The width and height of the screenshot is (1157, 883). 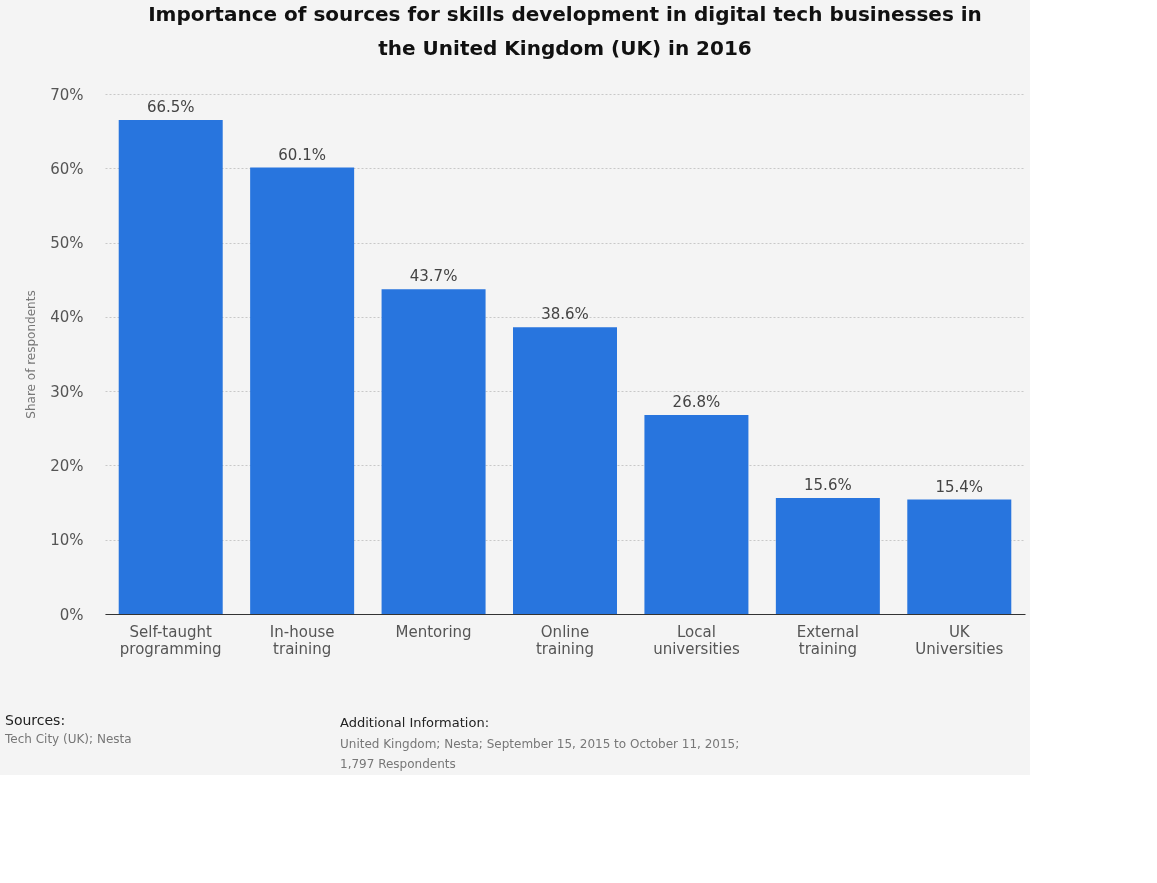 What do you see at coordinates (31, 354) in the screenshot?
I see `y-axis-title: Share of respondents` at bounding box center [31, 354].